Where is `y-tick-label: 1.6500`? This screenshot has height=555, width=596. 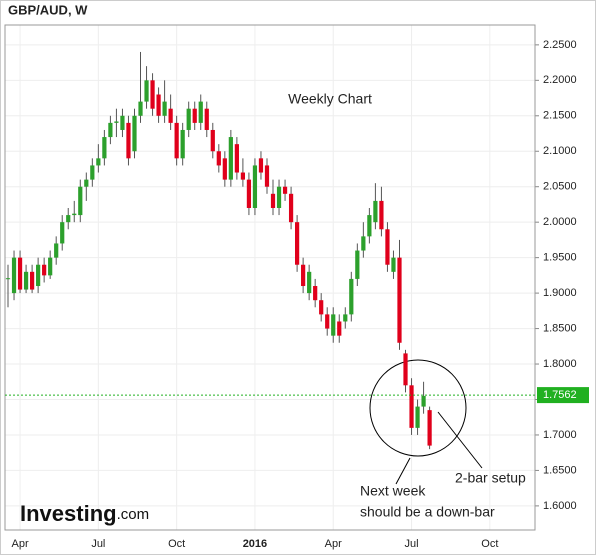
y-tick-label: 1.6500 is located at coordinates (560, 470).